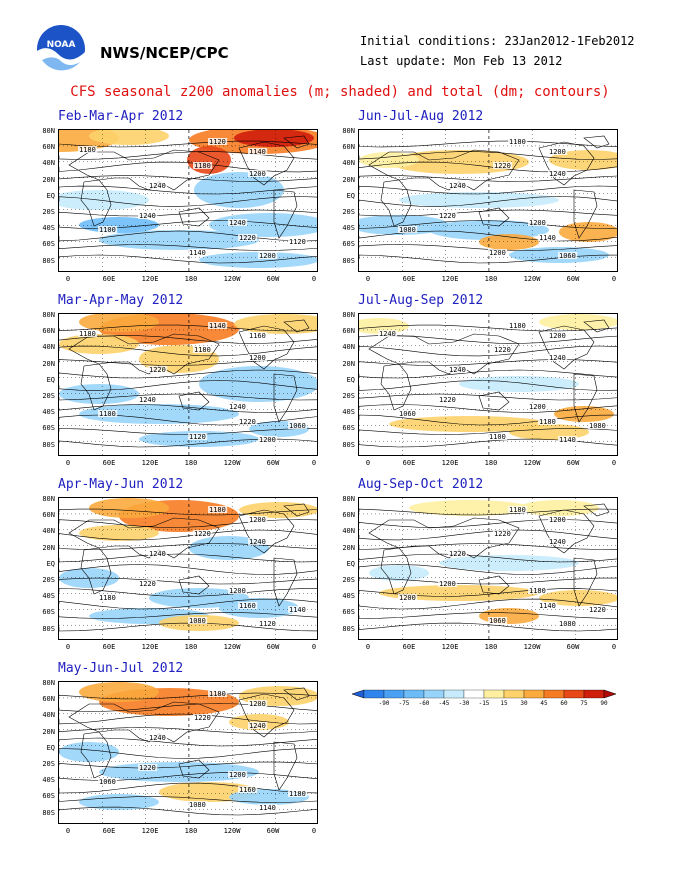 This screenshot has height=880, width=680. I want to click on contour-label: 1100, so click(107, 414).